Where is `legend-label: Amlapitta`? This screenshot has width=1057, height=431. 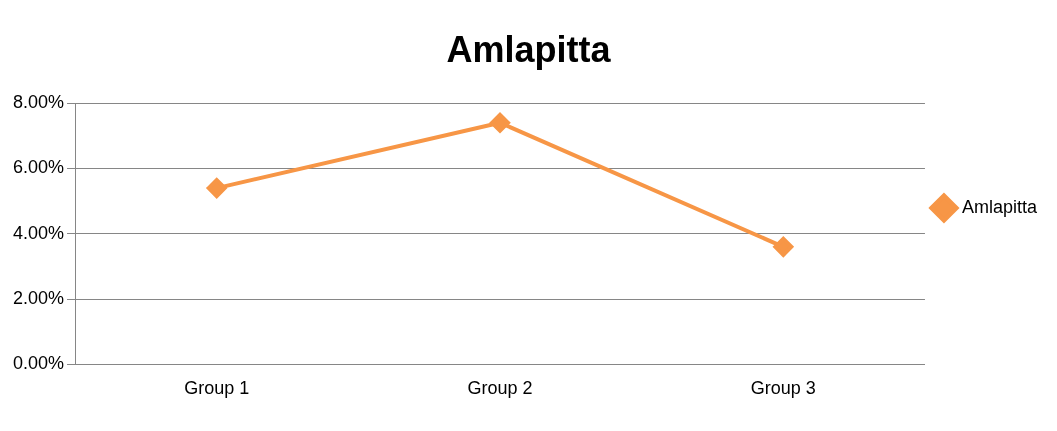
legend-label: Amlapitta is located at coordinates (999, 206).